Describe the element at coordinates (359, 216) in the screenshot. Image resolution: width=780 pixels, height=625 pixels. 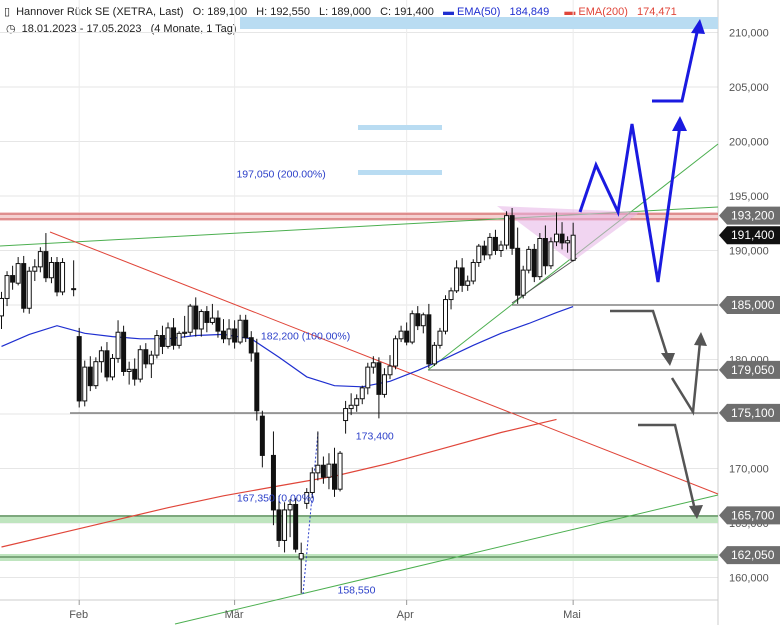
I see `resistance-zone` at that location.